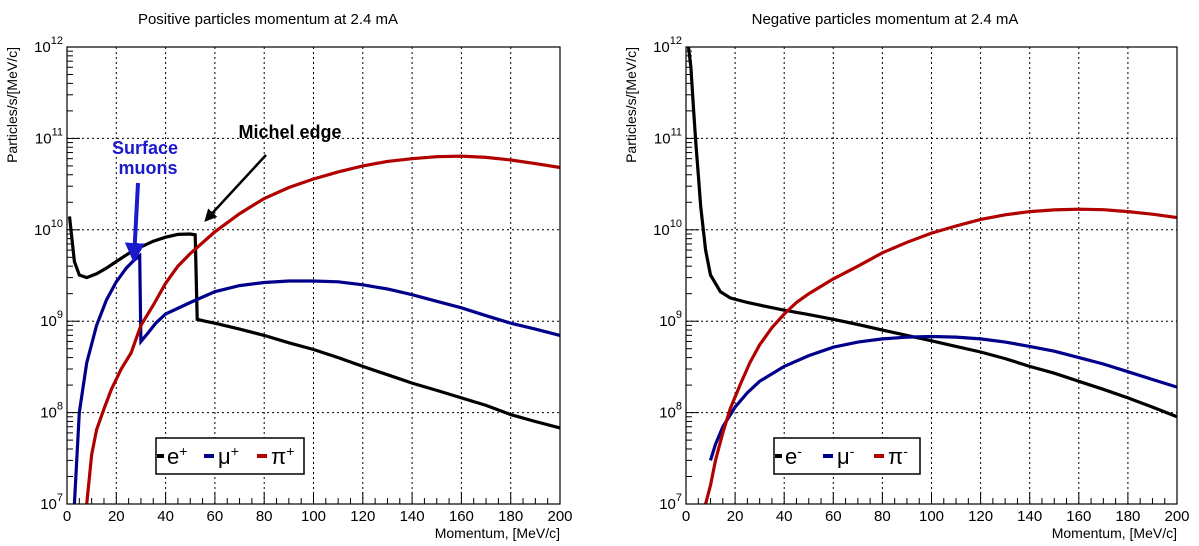 The image size is (1199, 546). I want to click on legend-item-e-minus: e-, so click(788, 456).